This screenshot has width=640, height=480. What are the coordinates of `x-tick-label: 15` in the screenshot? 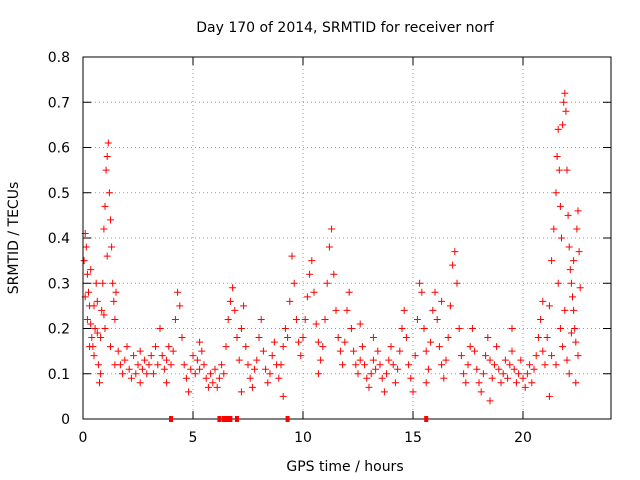 It's located at (413, 438).